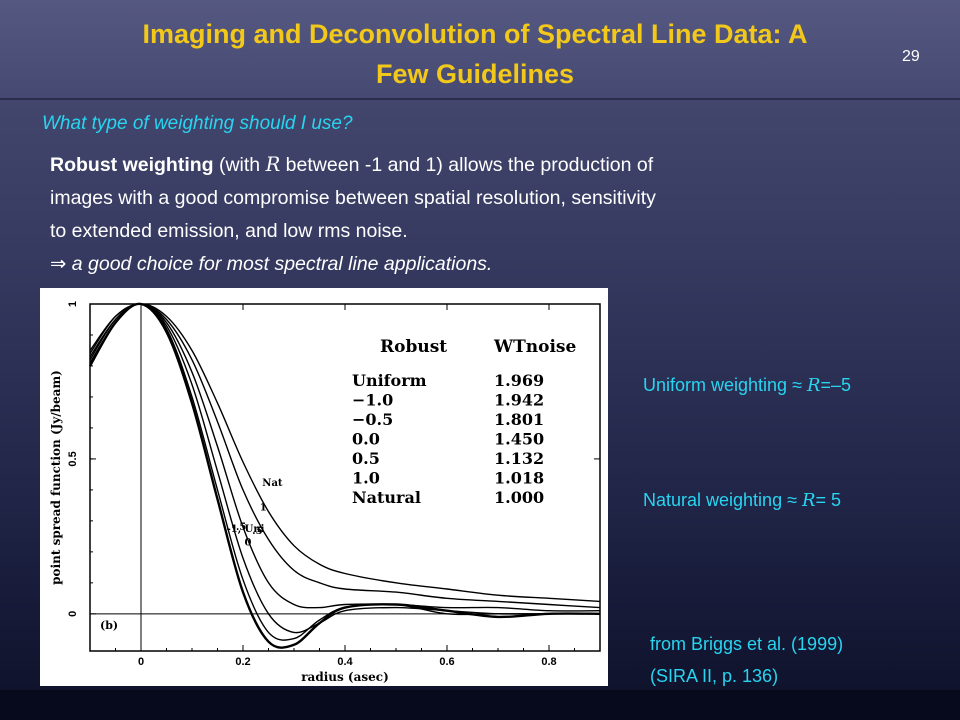 This screenshot has height=720, width=960. I want to click on x-tick-label: 0.8, so click(548, 662).